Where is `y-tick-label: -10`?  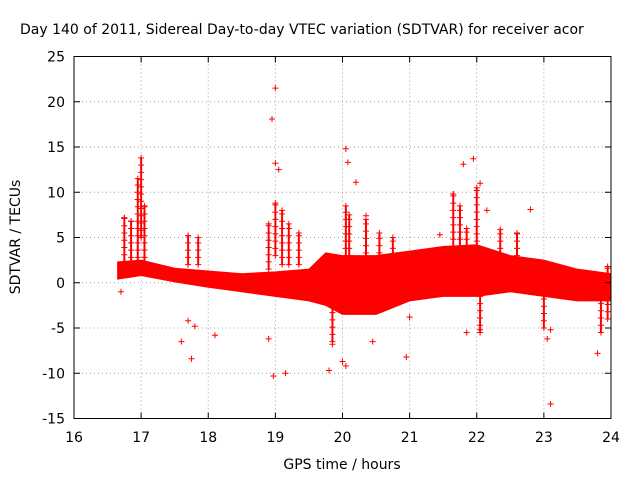 y-tick-label: -10 is located at coordinates (53, 374).